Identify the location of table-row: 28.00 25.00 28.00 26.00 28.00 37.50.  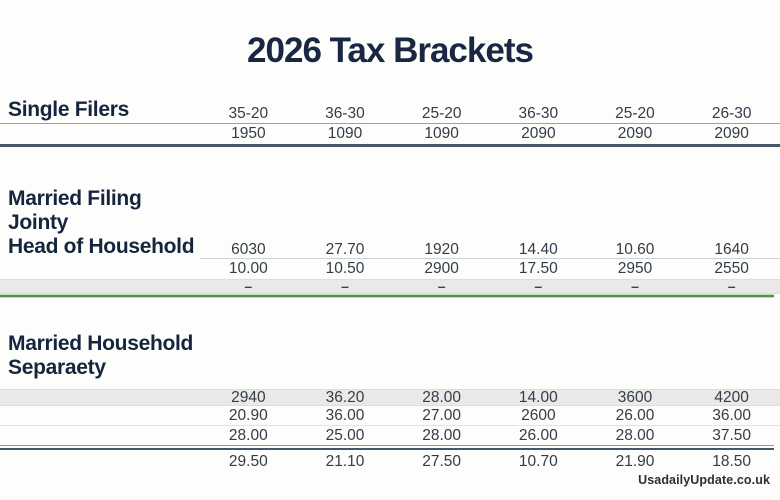
(390, 435).